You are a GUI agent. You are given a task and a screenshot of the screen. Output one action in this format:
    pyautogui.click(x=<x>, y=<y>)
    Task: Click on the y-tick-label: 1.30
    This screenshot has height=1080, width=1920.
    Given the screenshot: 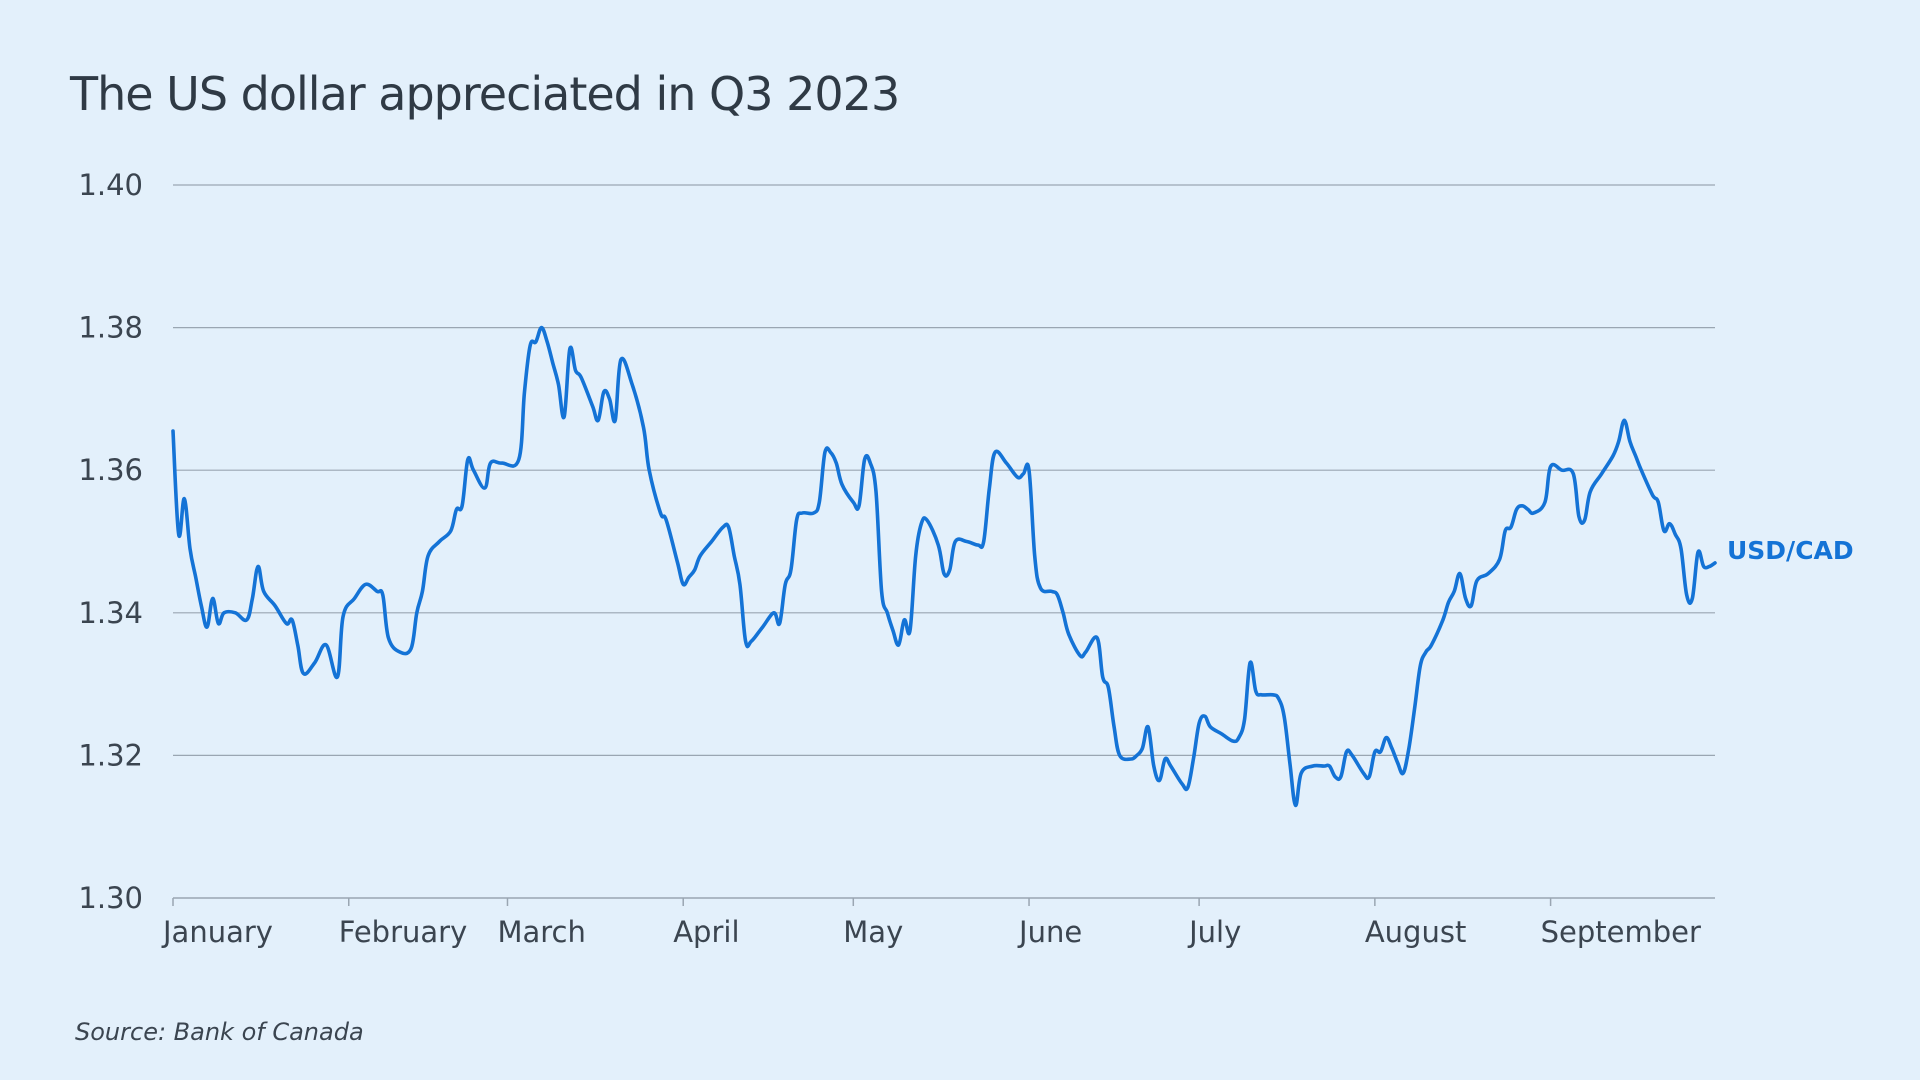 What is the action you would take?
    pyautogui.click(x=110, y=898)
    